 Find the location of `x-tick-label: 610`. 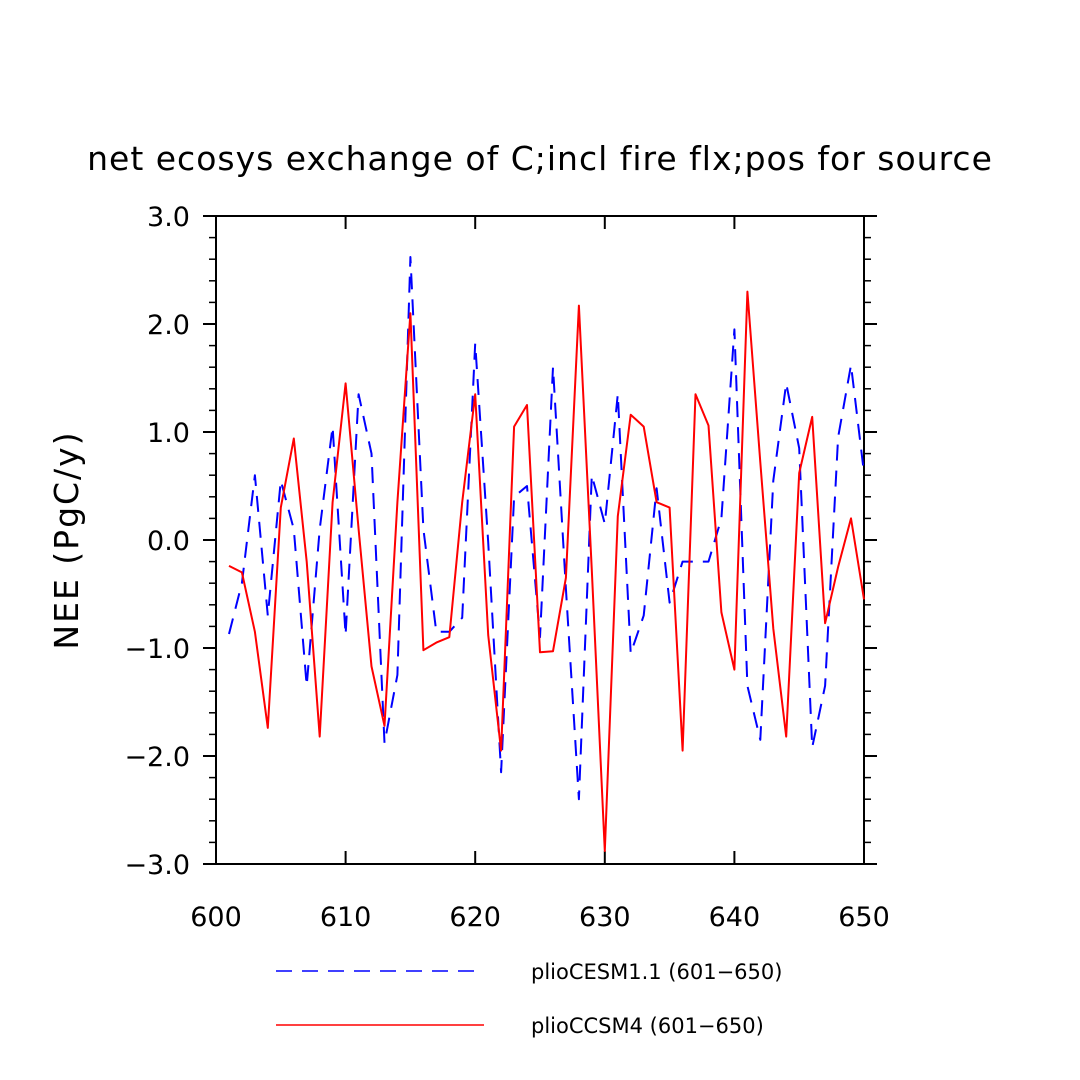

x-tick-label: 610 is located at coordinates (346, 917).